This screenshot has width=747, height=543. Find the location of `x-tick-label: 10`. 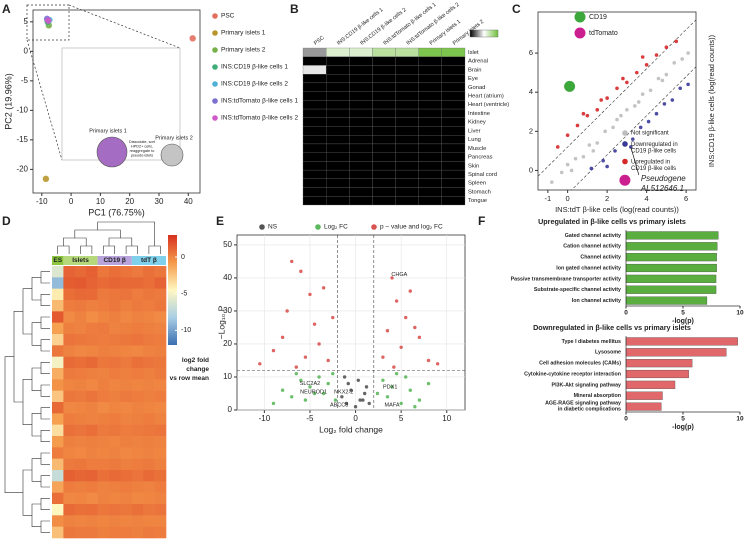

x-tick-label: 10 is located at coordinates (100, 201).